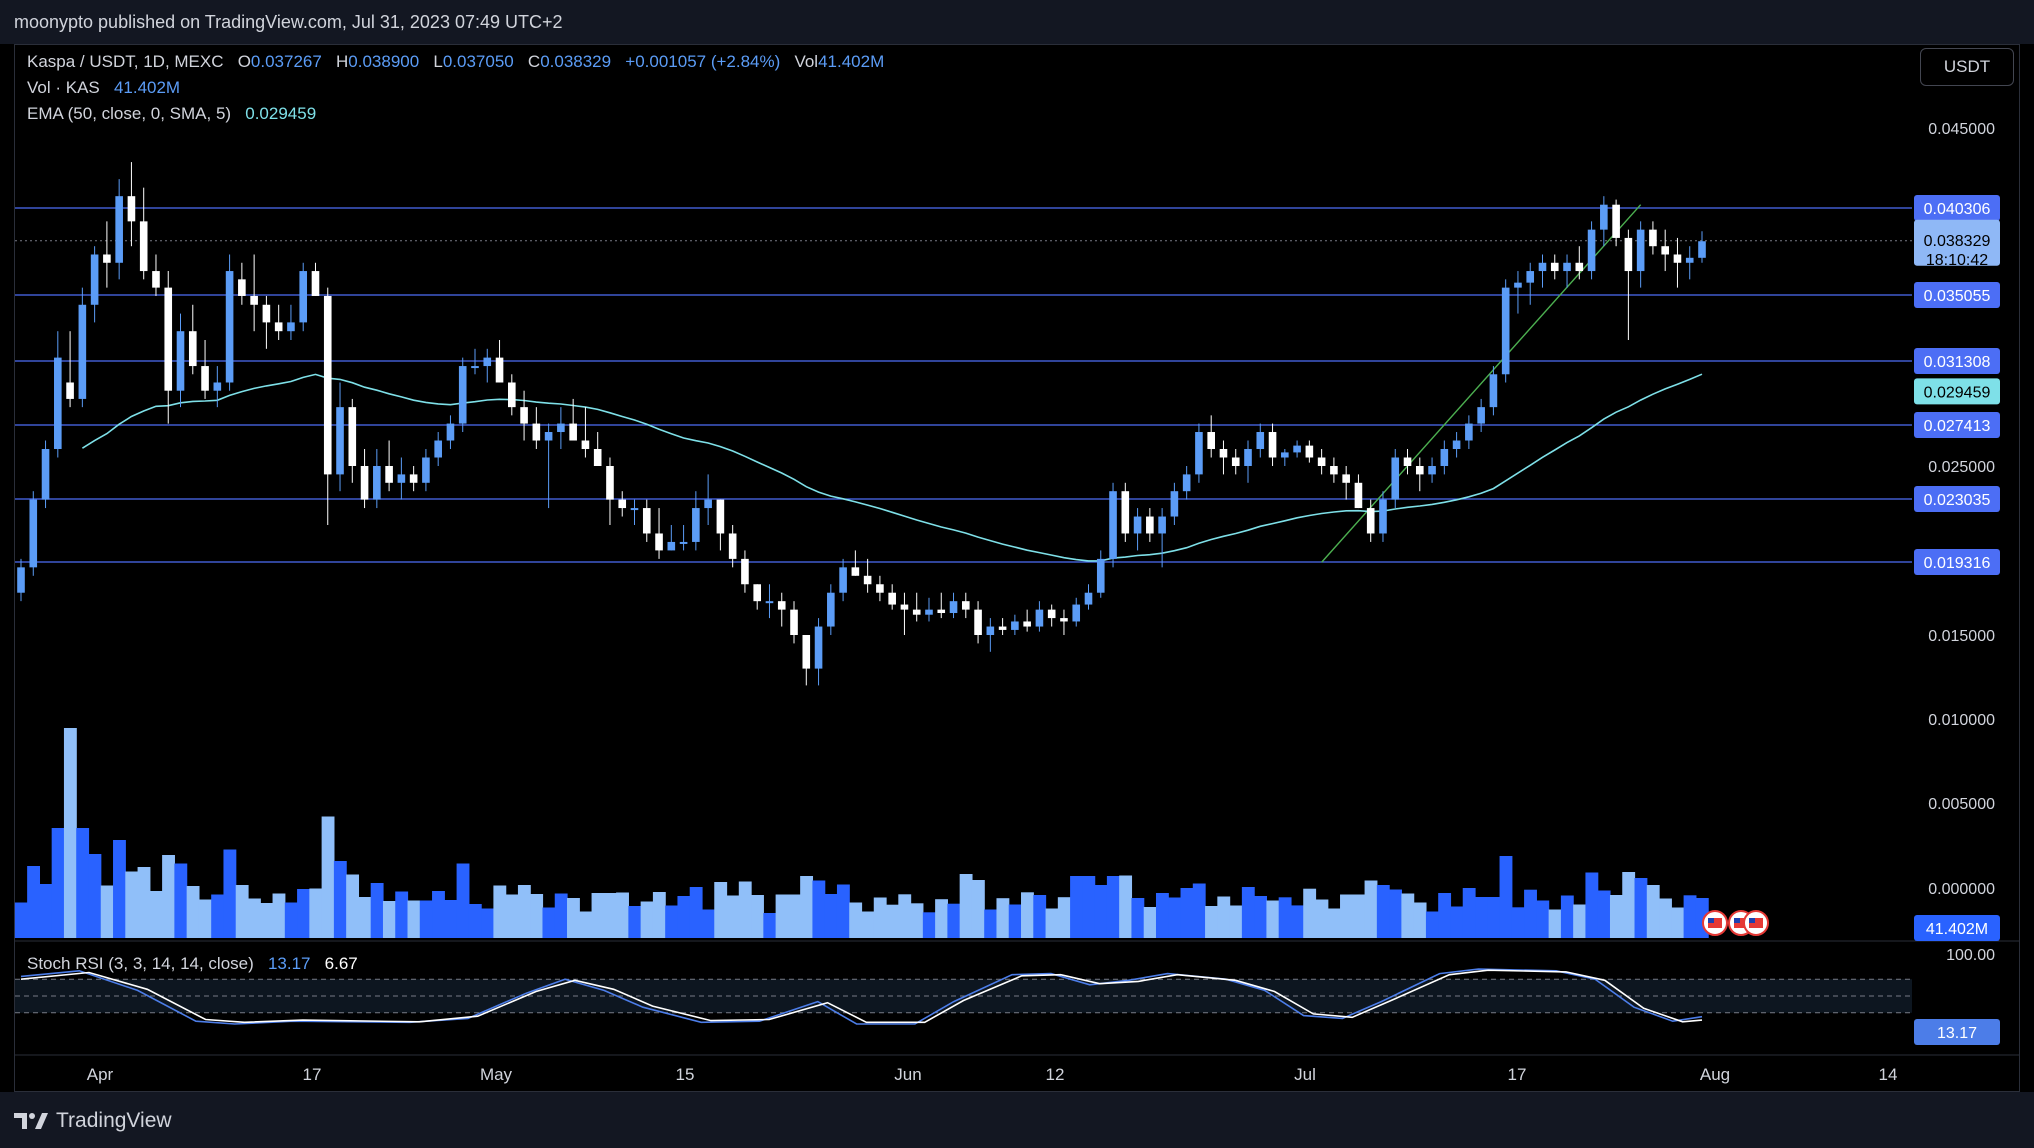 The width and height of the screenshot is (2034, 1148). I want to click on stoch-tag: 13.17, so click(1957, 1032).